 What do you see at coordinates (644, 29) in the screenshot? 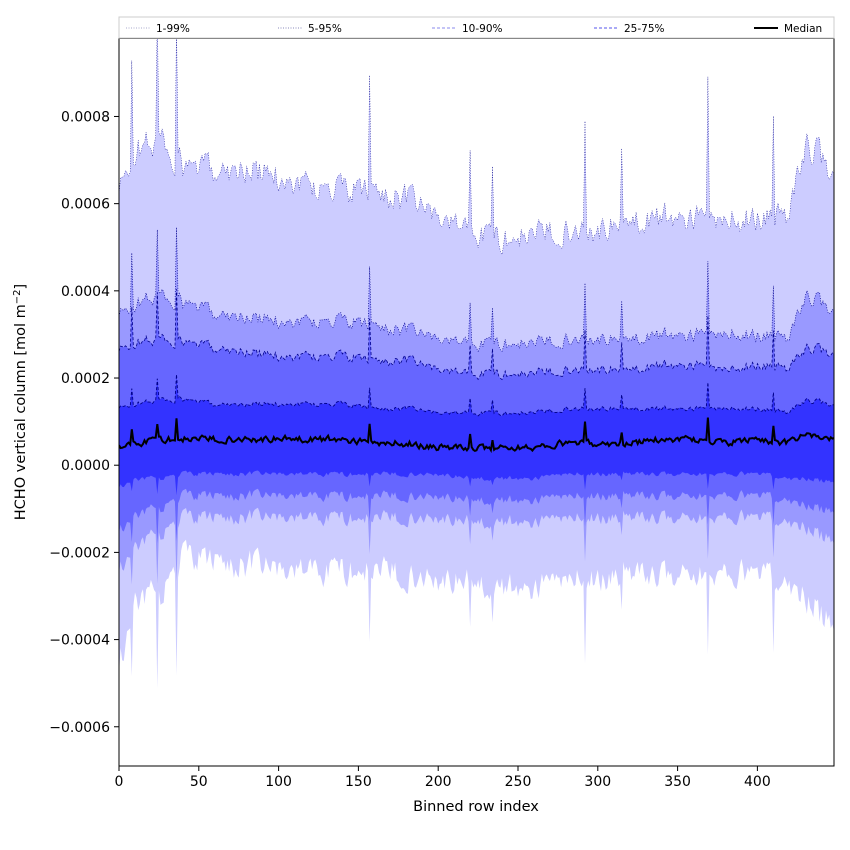
I see `legend-label: 25-75%` at bounding box center [644, 29].